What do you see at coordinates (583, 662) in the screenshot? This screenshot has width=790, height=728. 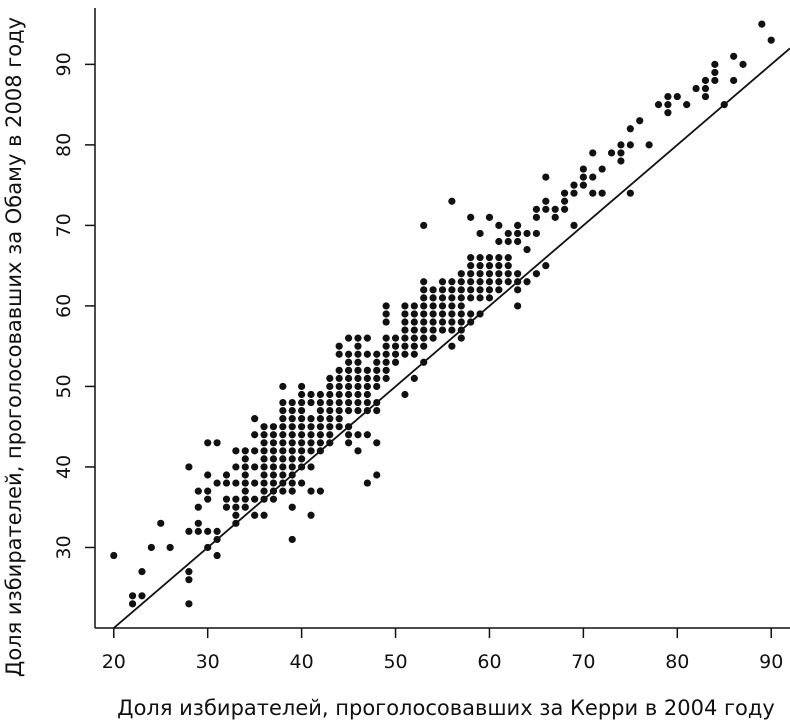 I see `x-tick-label: 70` at bounding box center [583, 662].